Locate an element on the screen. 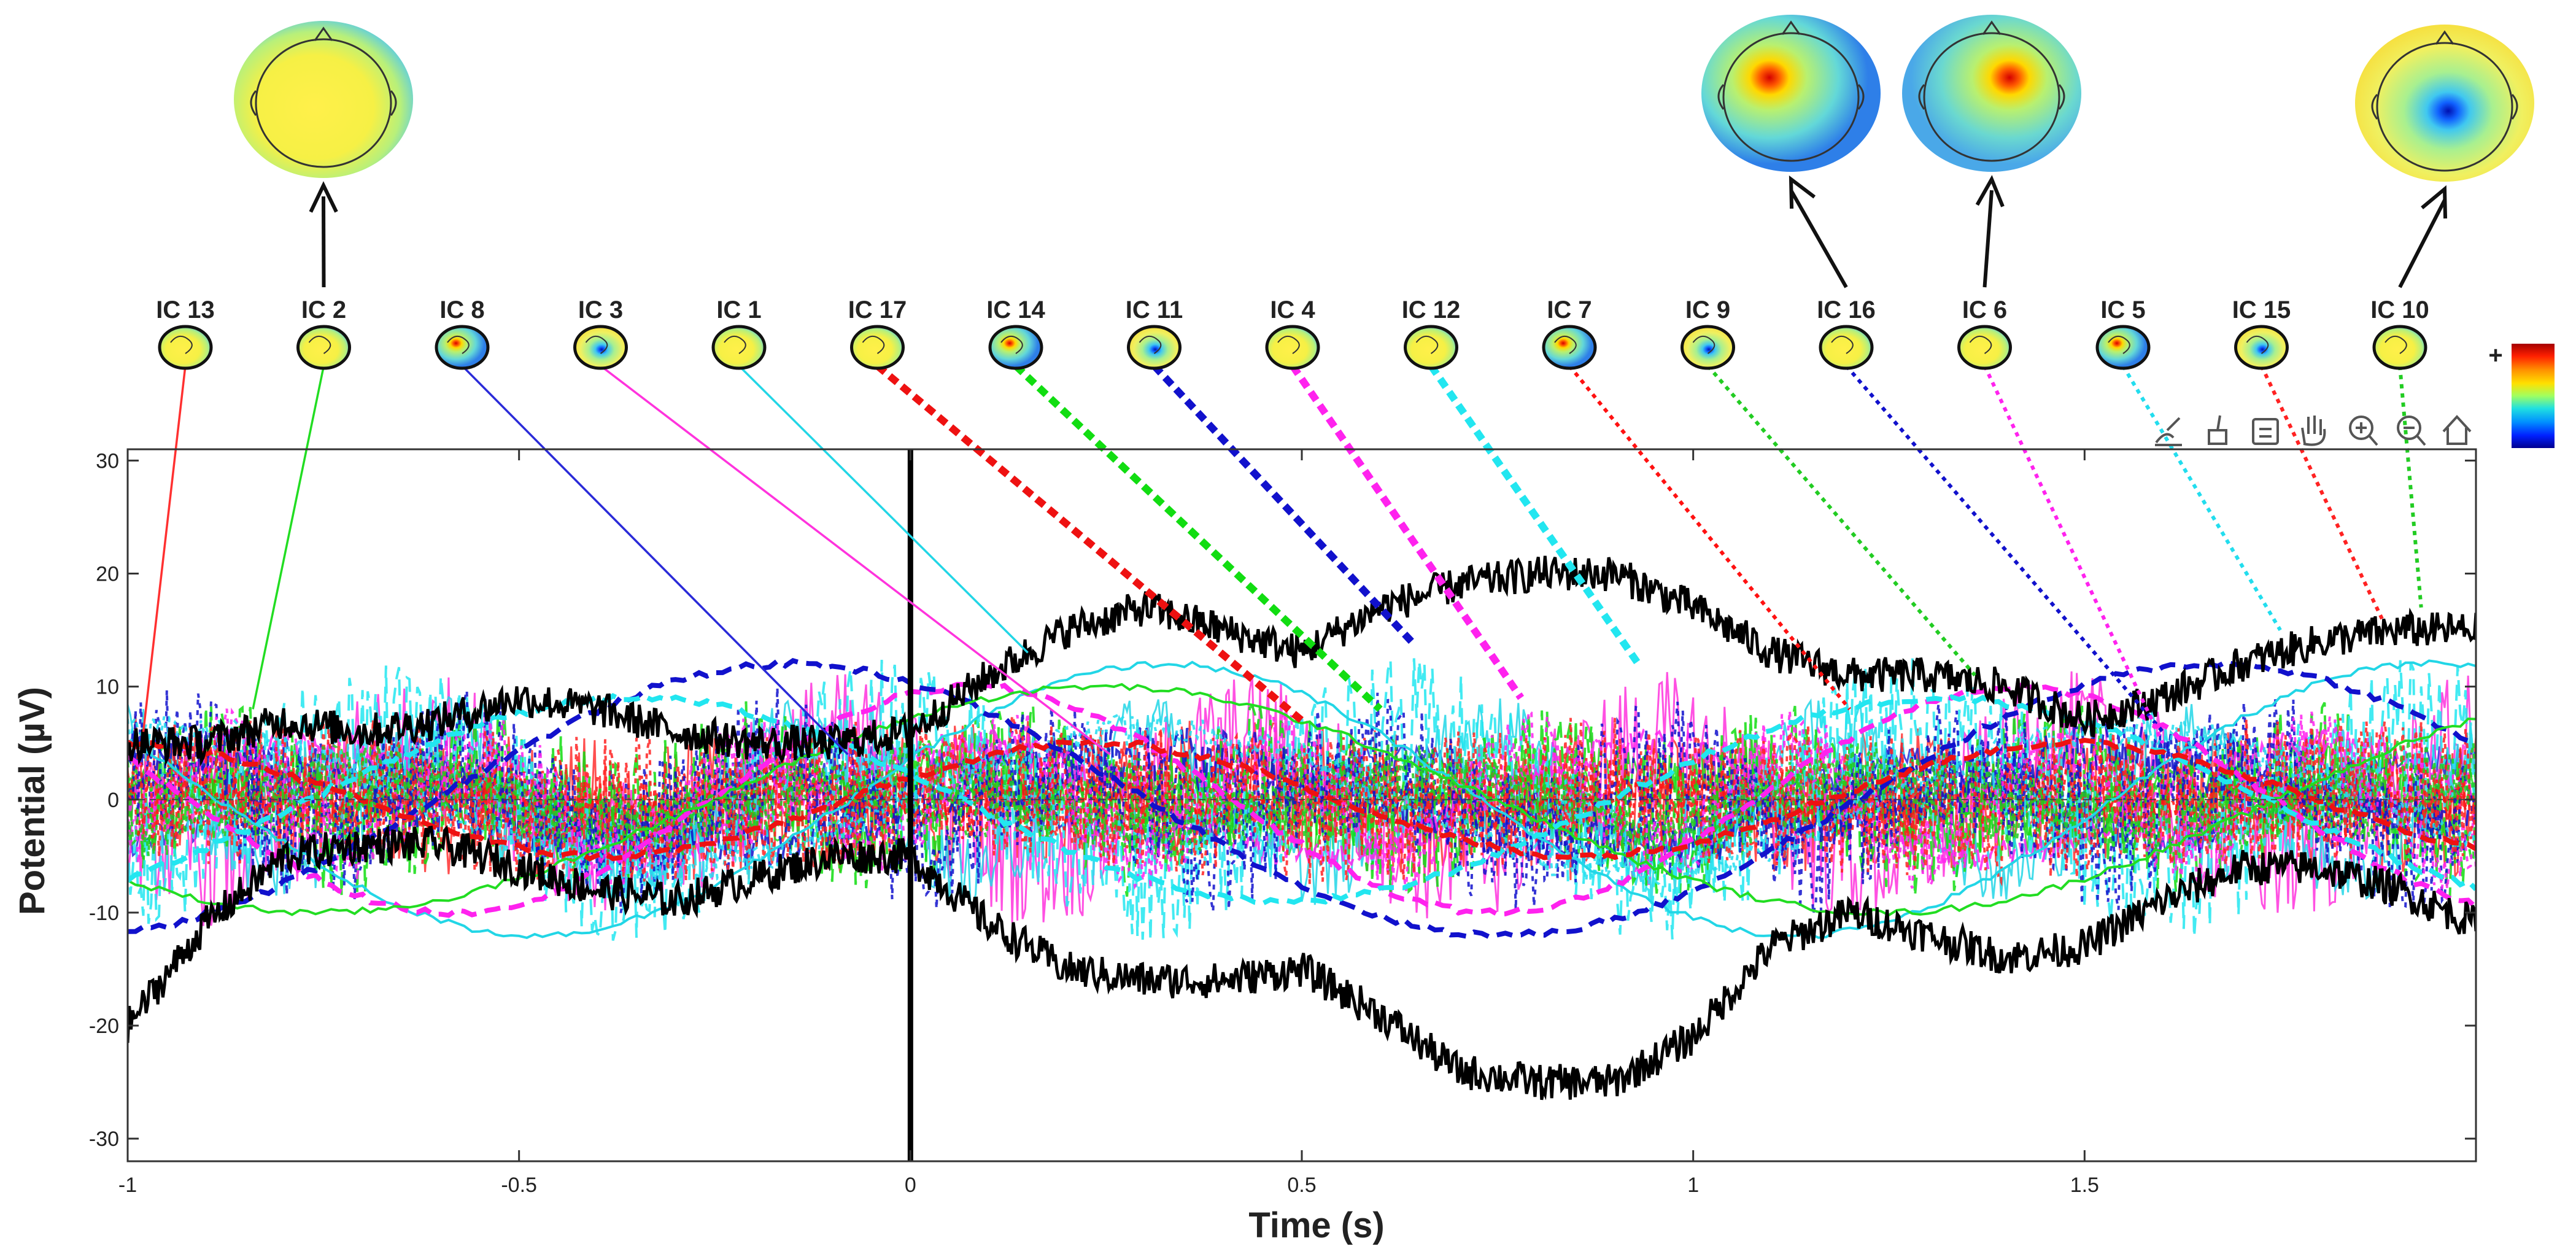  brush-icon is located at coordinates (2168, 431).